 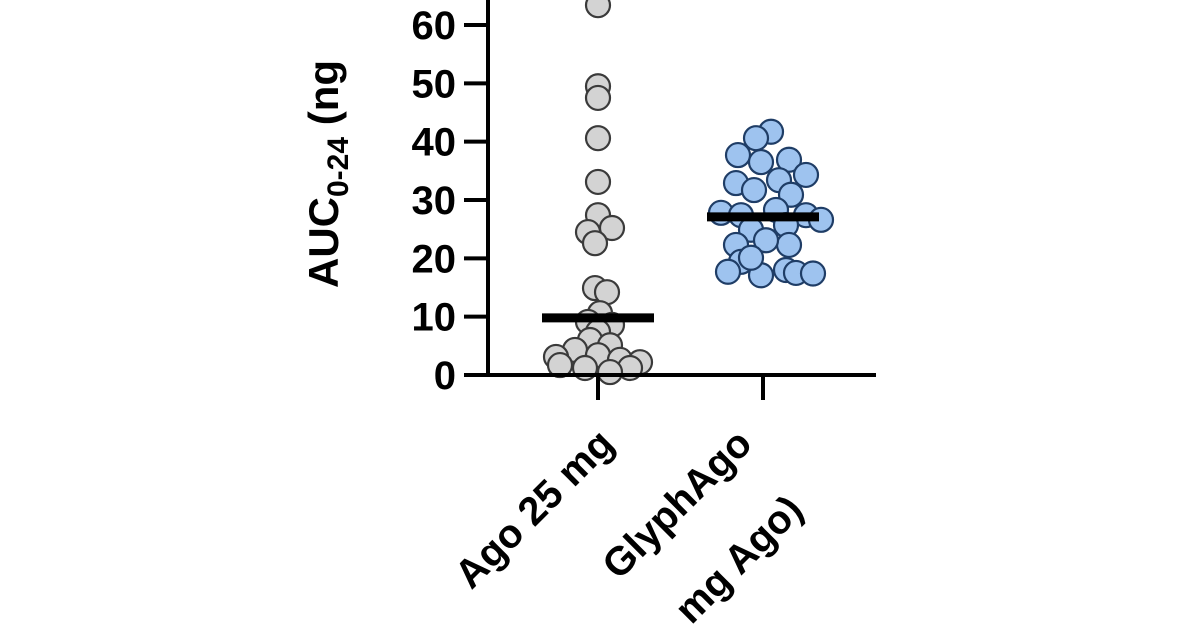 I want to click on points-layer, so click(x=688, y=193).